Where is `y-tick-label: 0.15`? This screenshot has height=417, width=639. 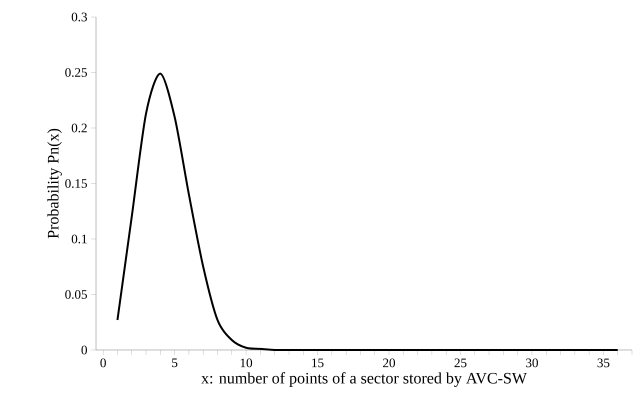
y-tick-label: 0.15 is located at coordinates (76, 183).